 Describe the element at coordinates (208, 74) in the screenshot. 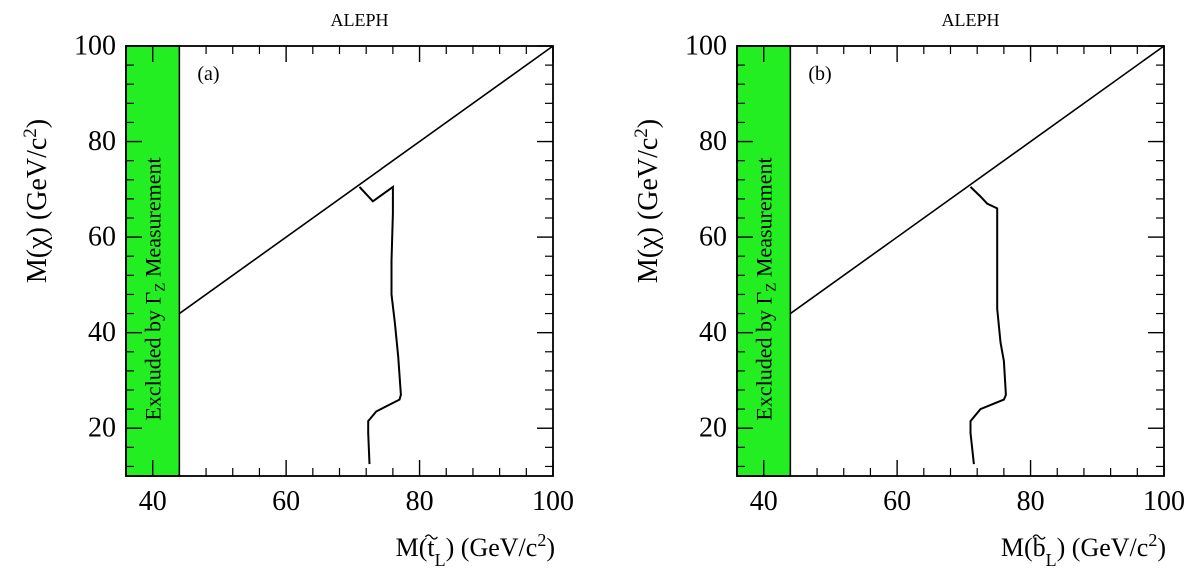

I see `panel-label: (a)` at that location.